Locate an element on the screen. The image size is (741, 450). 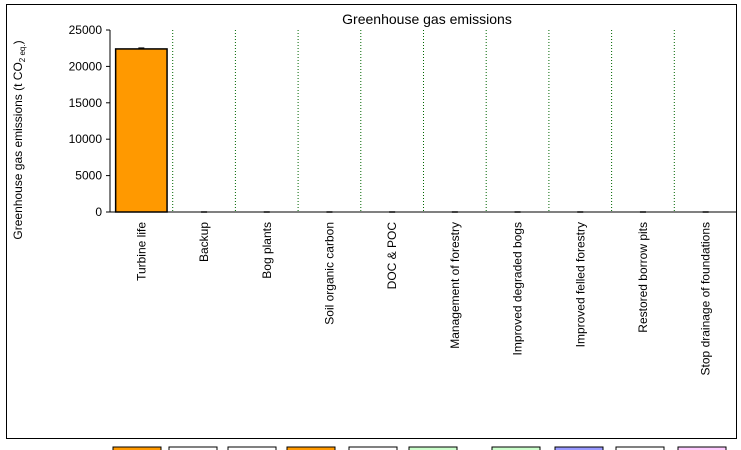
y-tick-label: 15000 is located at coordinates (86, 103).